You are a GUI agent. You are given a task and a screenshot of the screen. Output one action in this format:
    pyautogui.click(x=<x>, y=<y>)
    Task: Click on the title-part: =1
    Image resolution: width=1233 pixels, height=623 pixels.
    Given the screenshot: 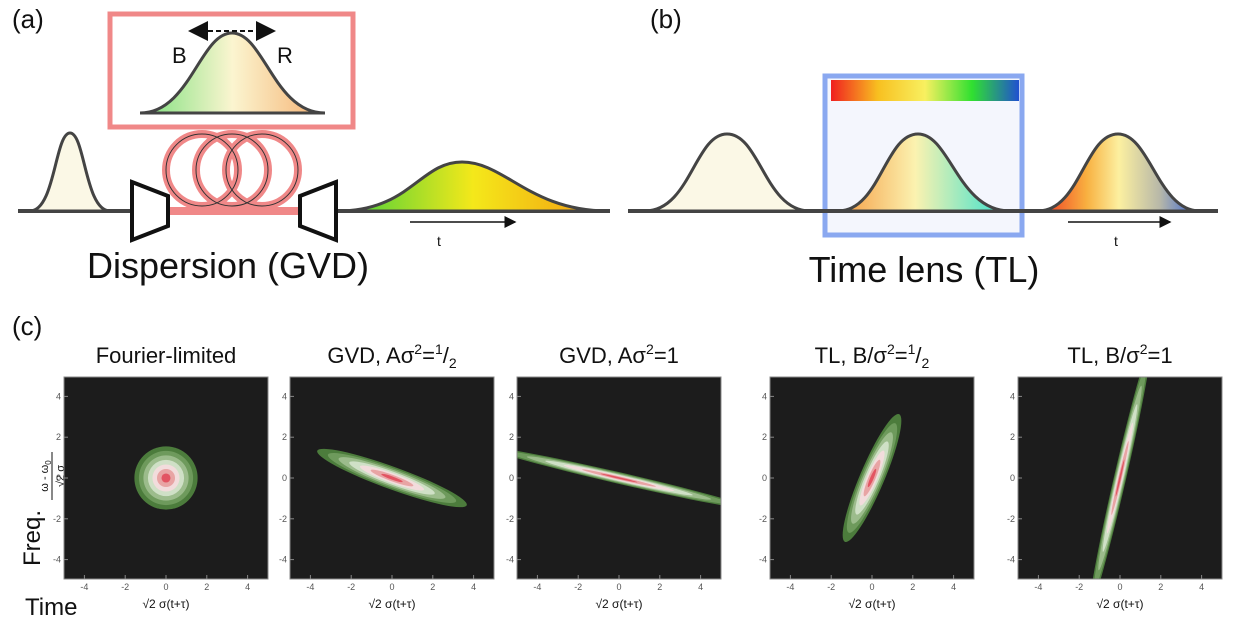 What is the action you would take?
    pyautogui.click(x=1159, y=355)
    